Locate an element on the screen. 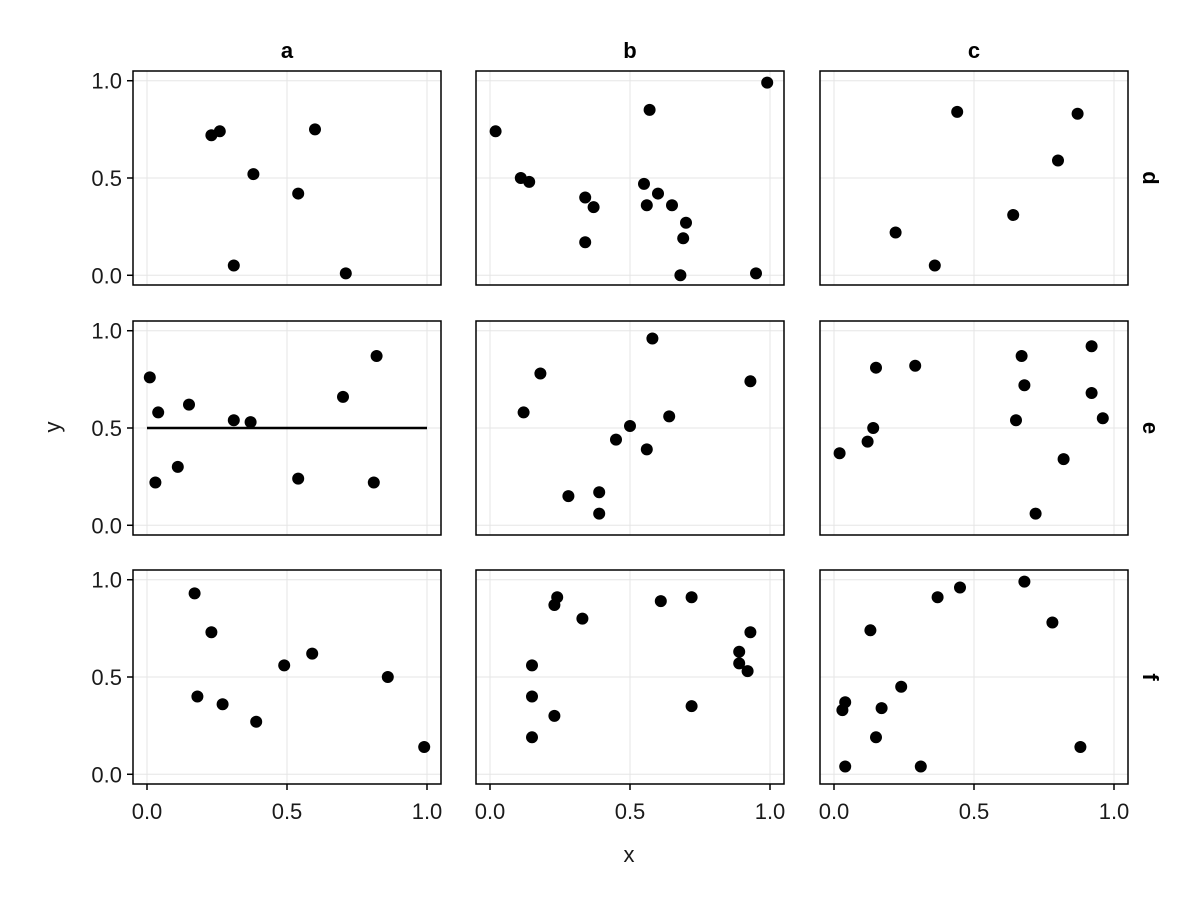 The height and width of the screenshot is (900, 1200). panel-c-d is located at coordinates (974, 178).